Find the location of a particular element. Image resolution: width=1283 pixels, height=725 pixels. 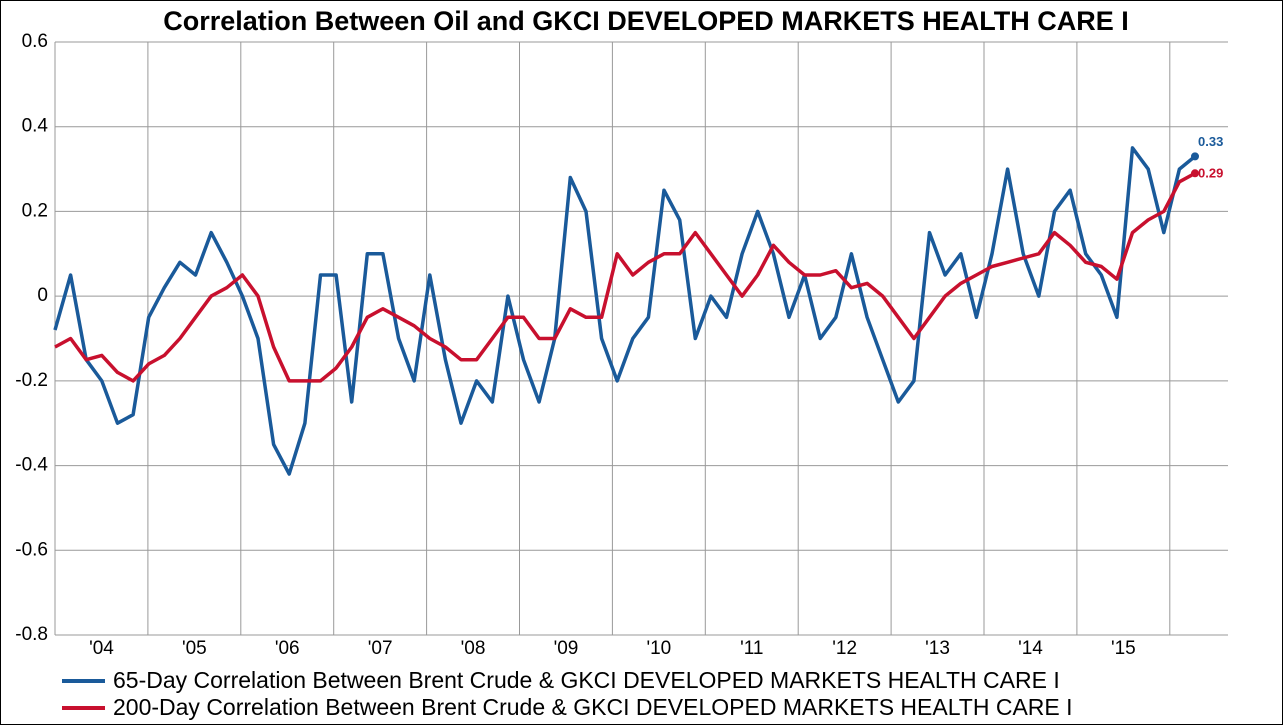

x-tick-label: '09 is located at coordinates (566, 648).